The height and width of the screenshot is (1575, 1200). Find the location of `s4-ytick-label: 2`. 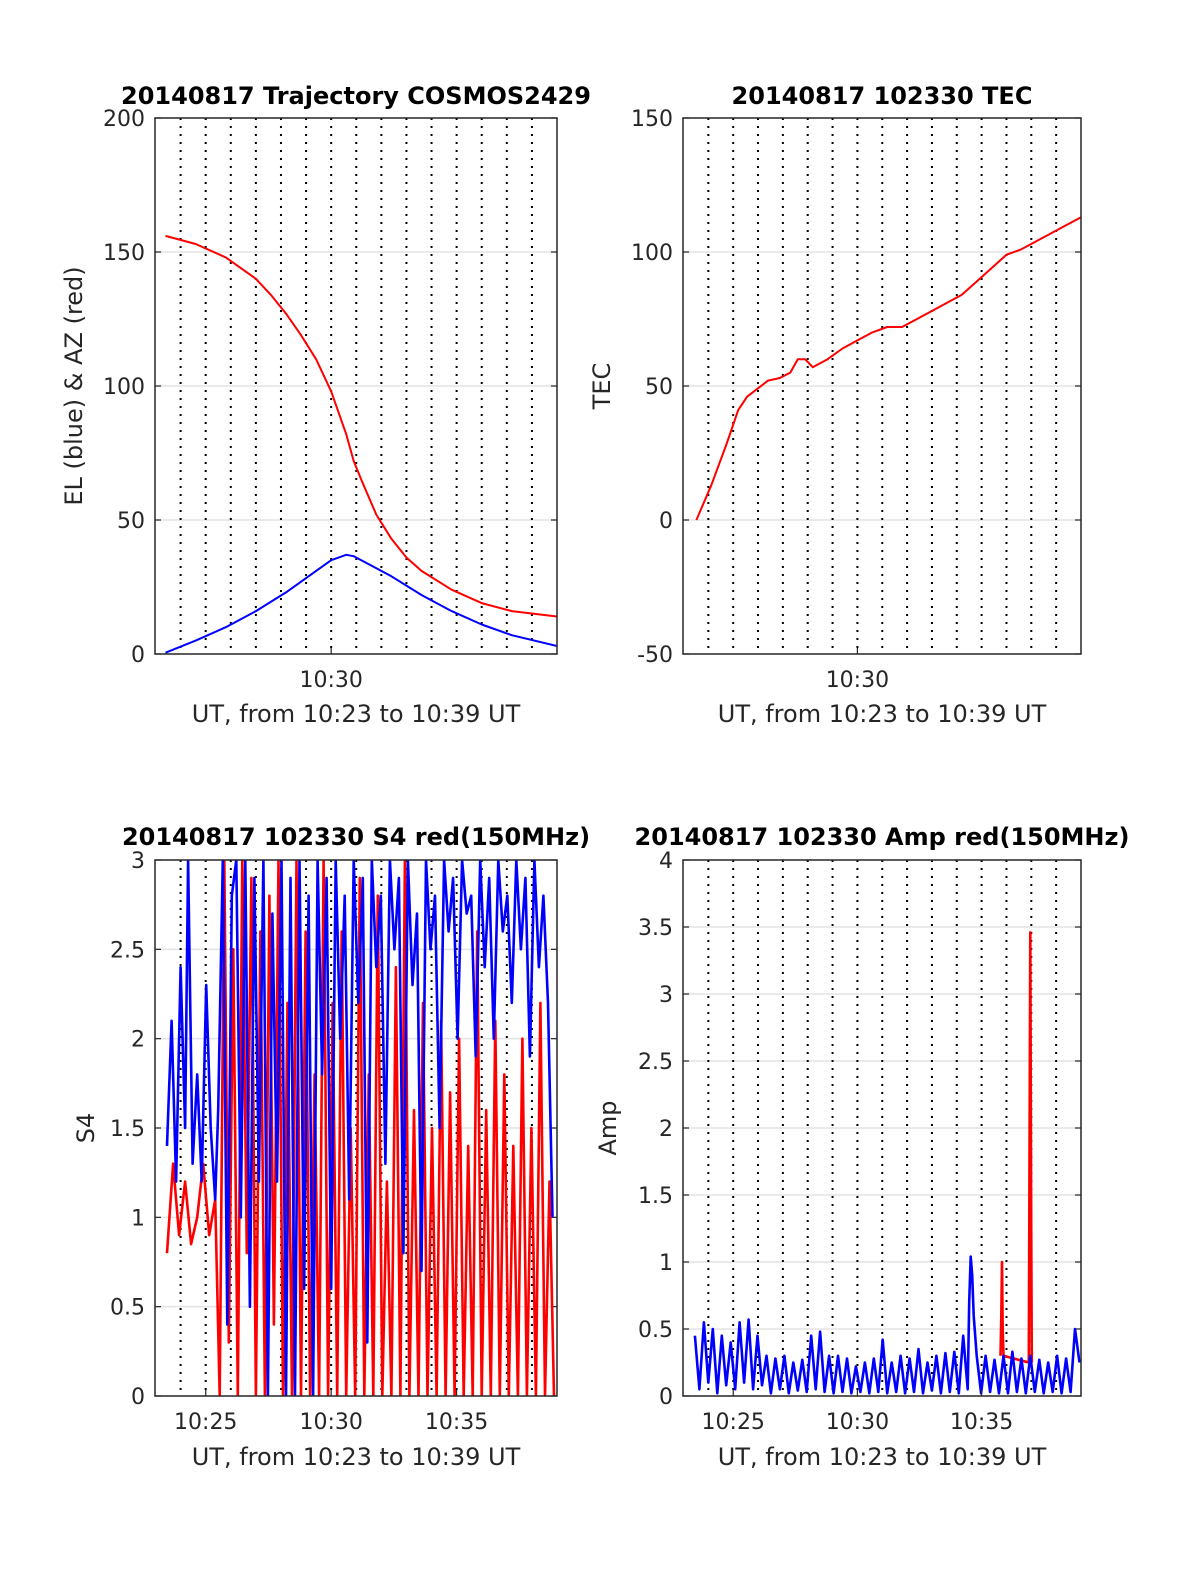

s4-ytick-label: 2 is located at coordinates (138, 1040).